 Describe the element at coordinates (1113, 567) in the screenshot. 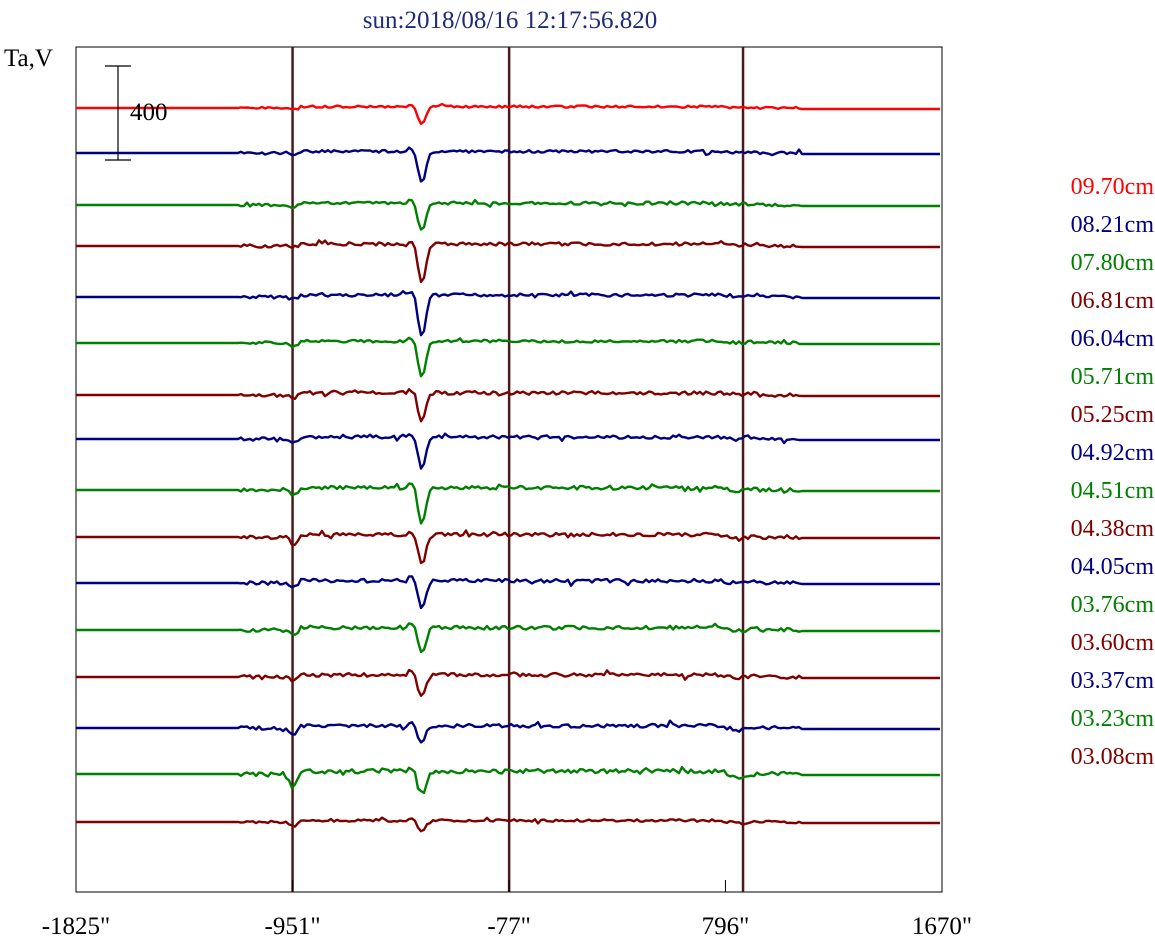

I see `legend-entry: 04.05cm` at that location.